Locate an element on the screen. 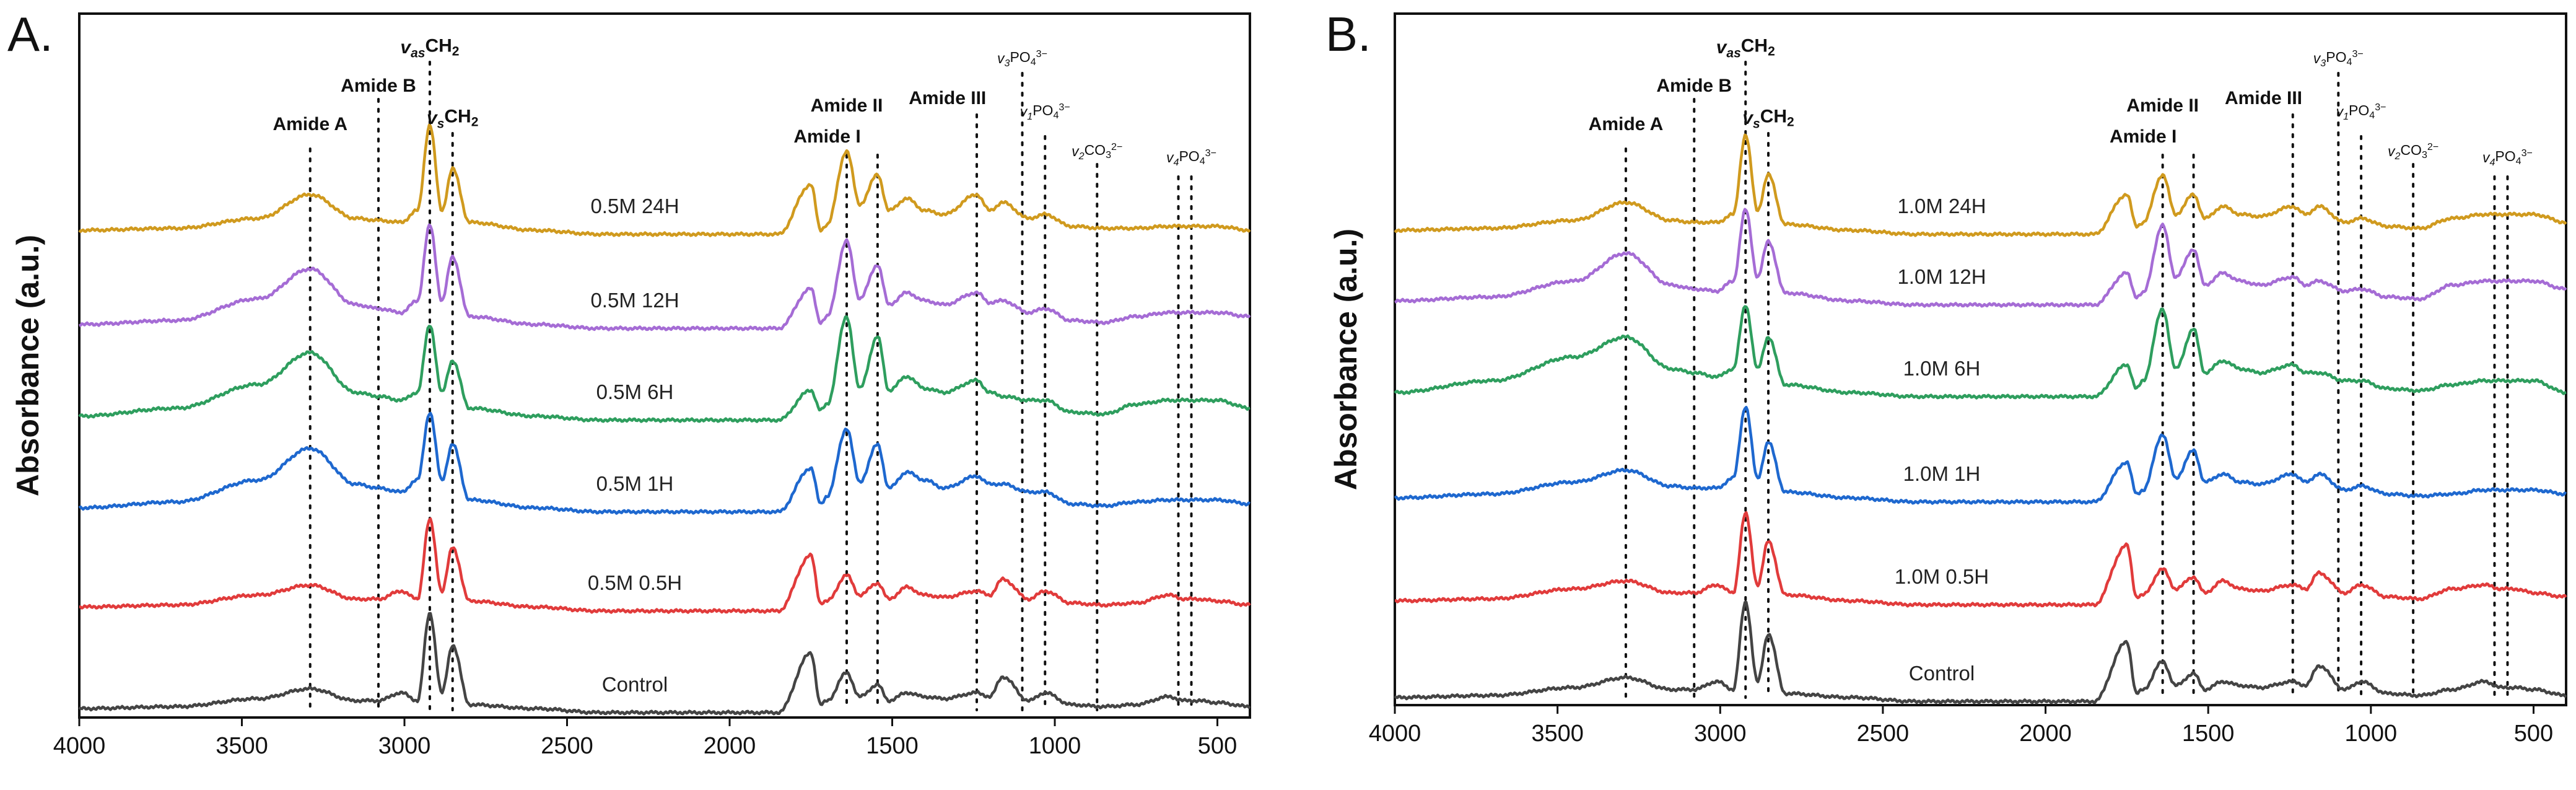 The width and height of the screenshot is (2576, 790). x-tick-label-4000: 4000 is located at coordinates (79, 746).